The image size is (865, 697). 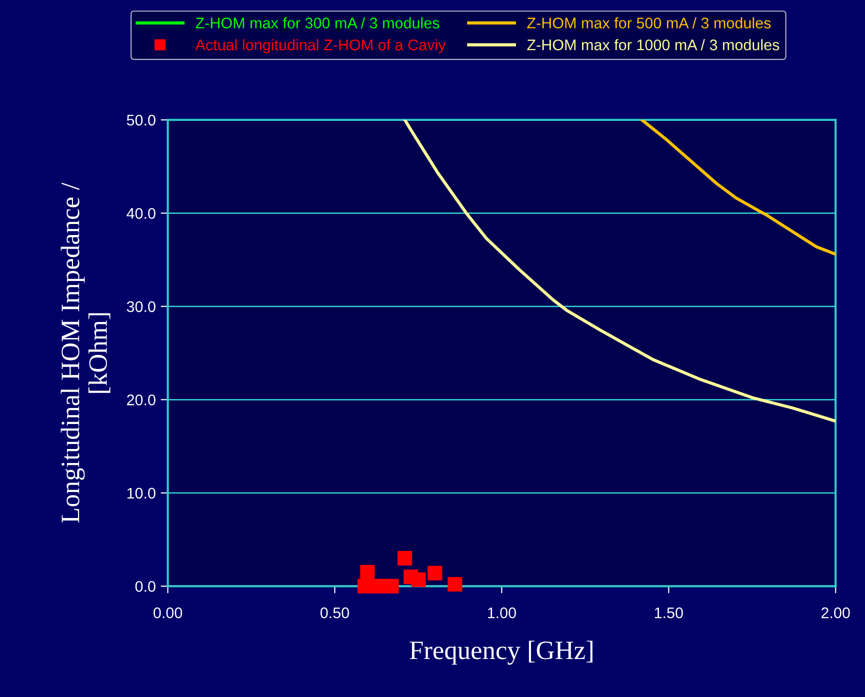 I want to click on y-tick-label: 50.0, so click(x=141, y=120).